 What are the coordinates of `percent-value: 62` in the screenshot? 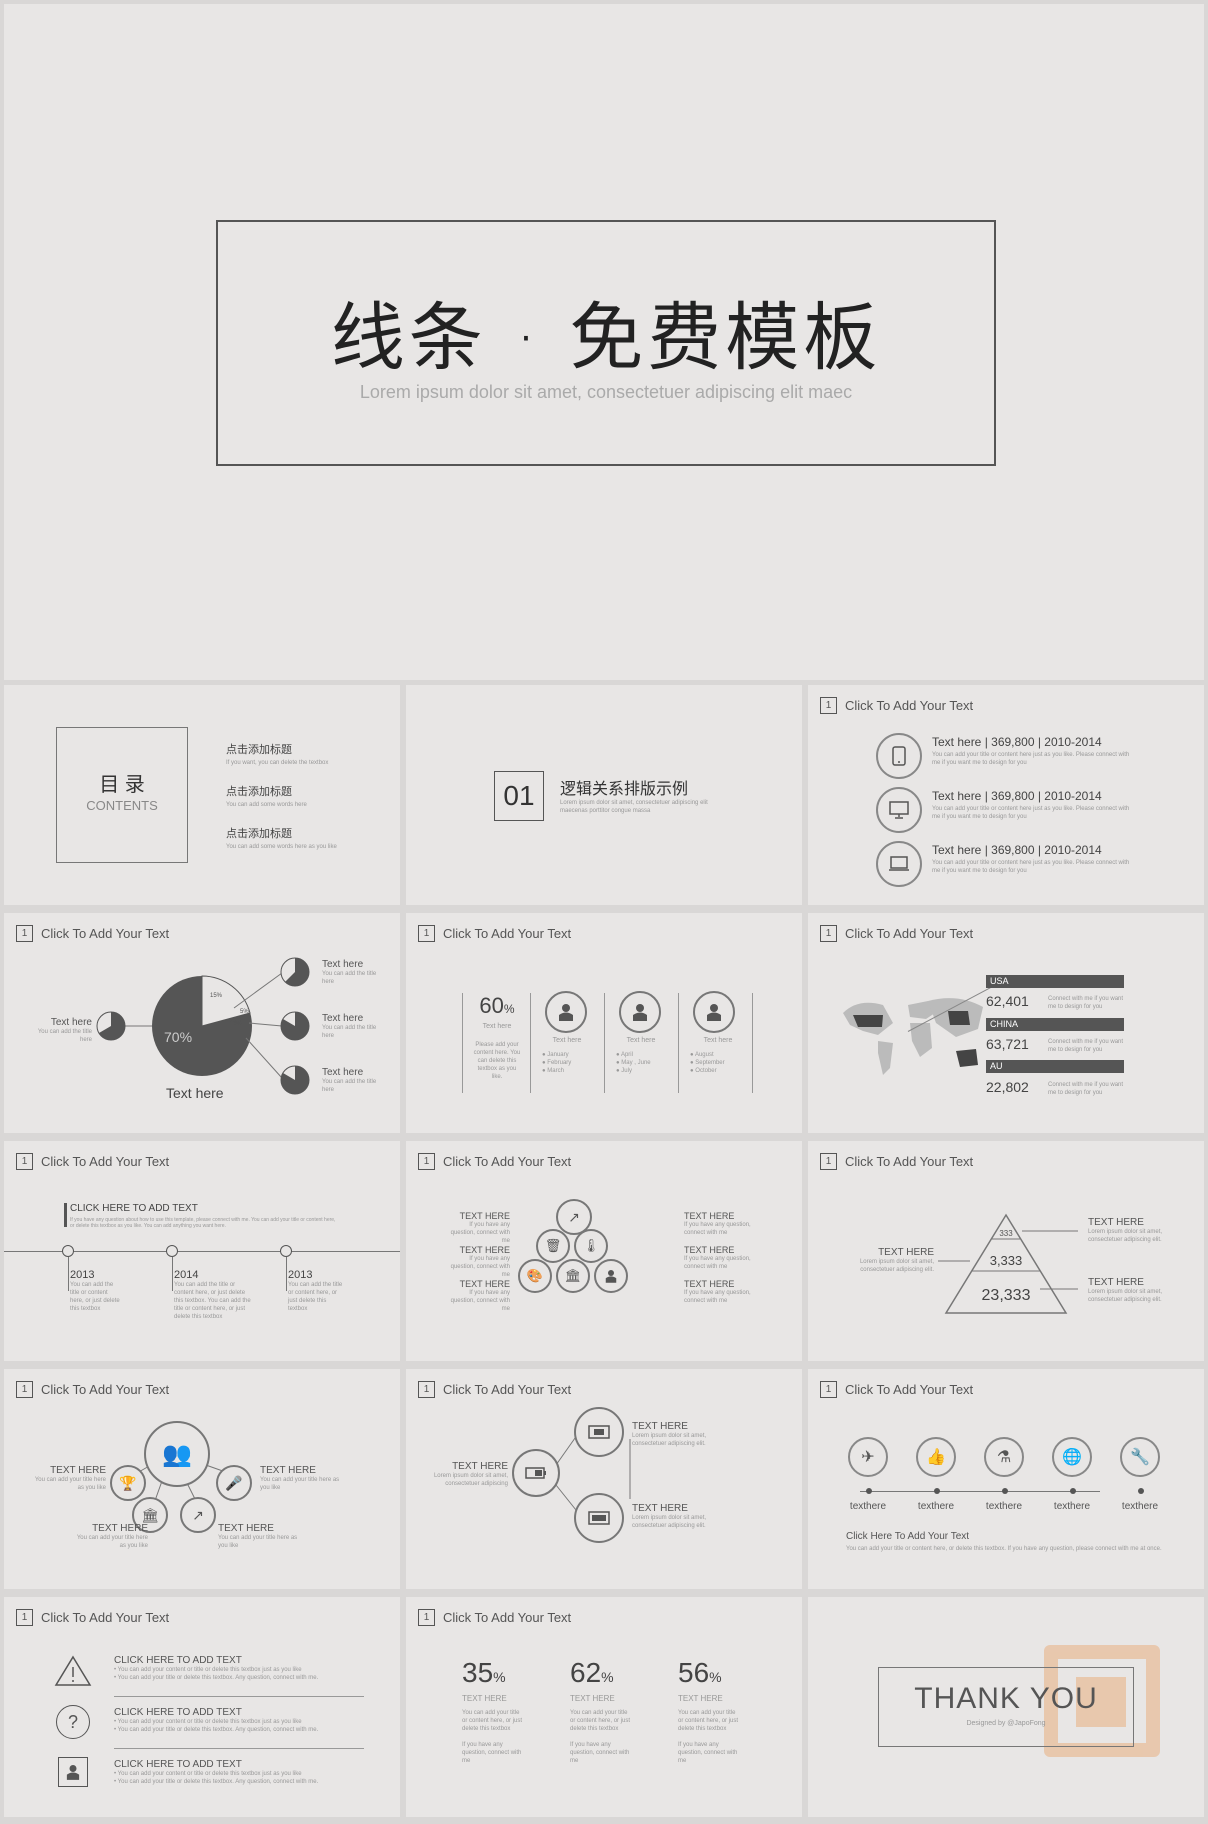 It's located at (586, 1672).